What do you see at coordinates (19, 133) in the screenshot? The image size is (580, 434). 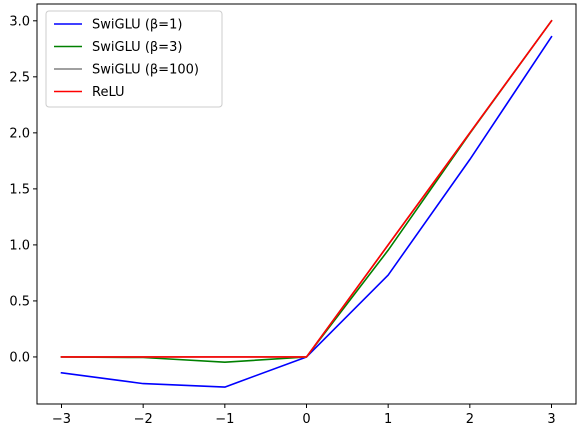 I see `y-tick-label: 2.0` at bounding box center [19, 133].